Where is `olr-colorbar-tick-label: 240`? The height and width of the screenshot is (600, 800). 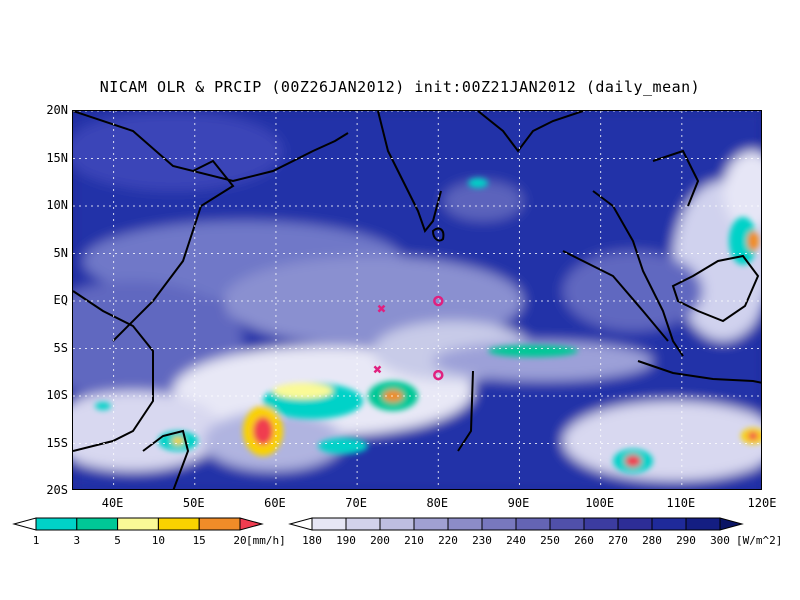 olr-colorbar-tick-label: 240 is located at coordinates (516, 540).